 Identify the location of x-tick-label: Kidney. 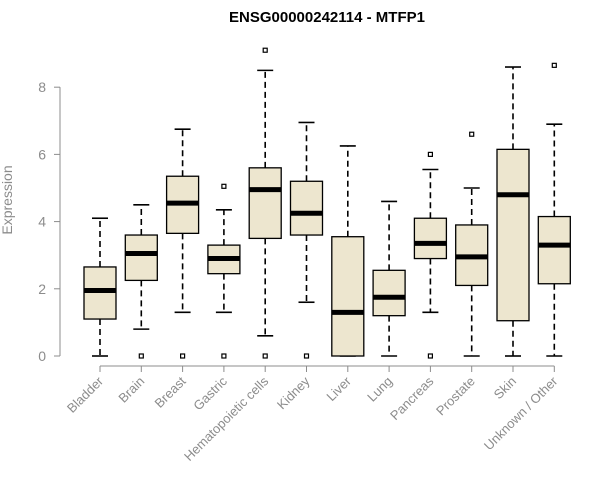
(293, 392).